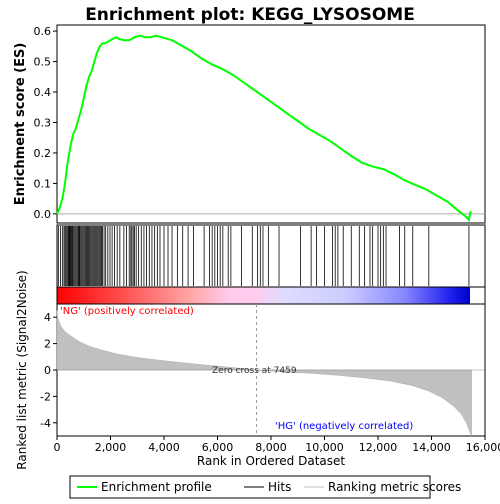  What do you see at coordinates (250, 15) in the screenshot?
I see `chart-title: Enrichment plot: KEGG_LYSOSOME` at bounding box center [250, 15].